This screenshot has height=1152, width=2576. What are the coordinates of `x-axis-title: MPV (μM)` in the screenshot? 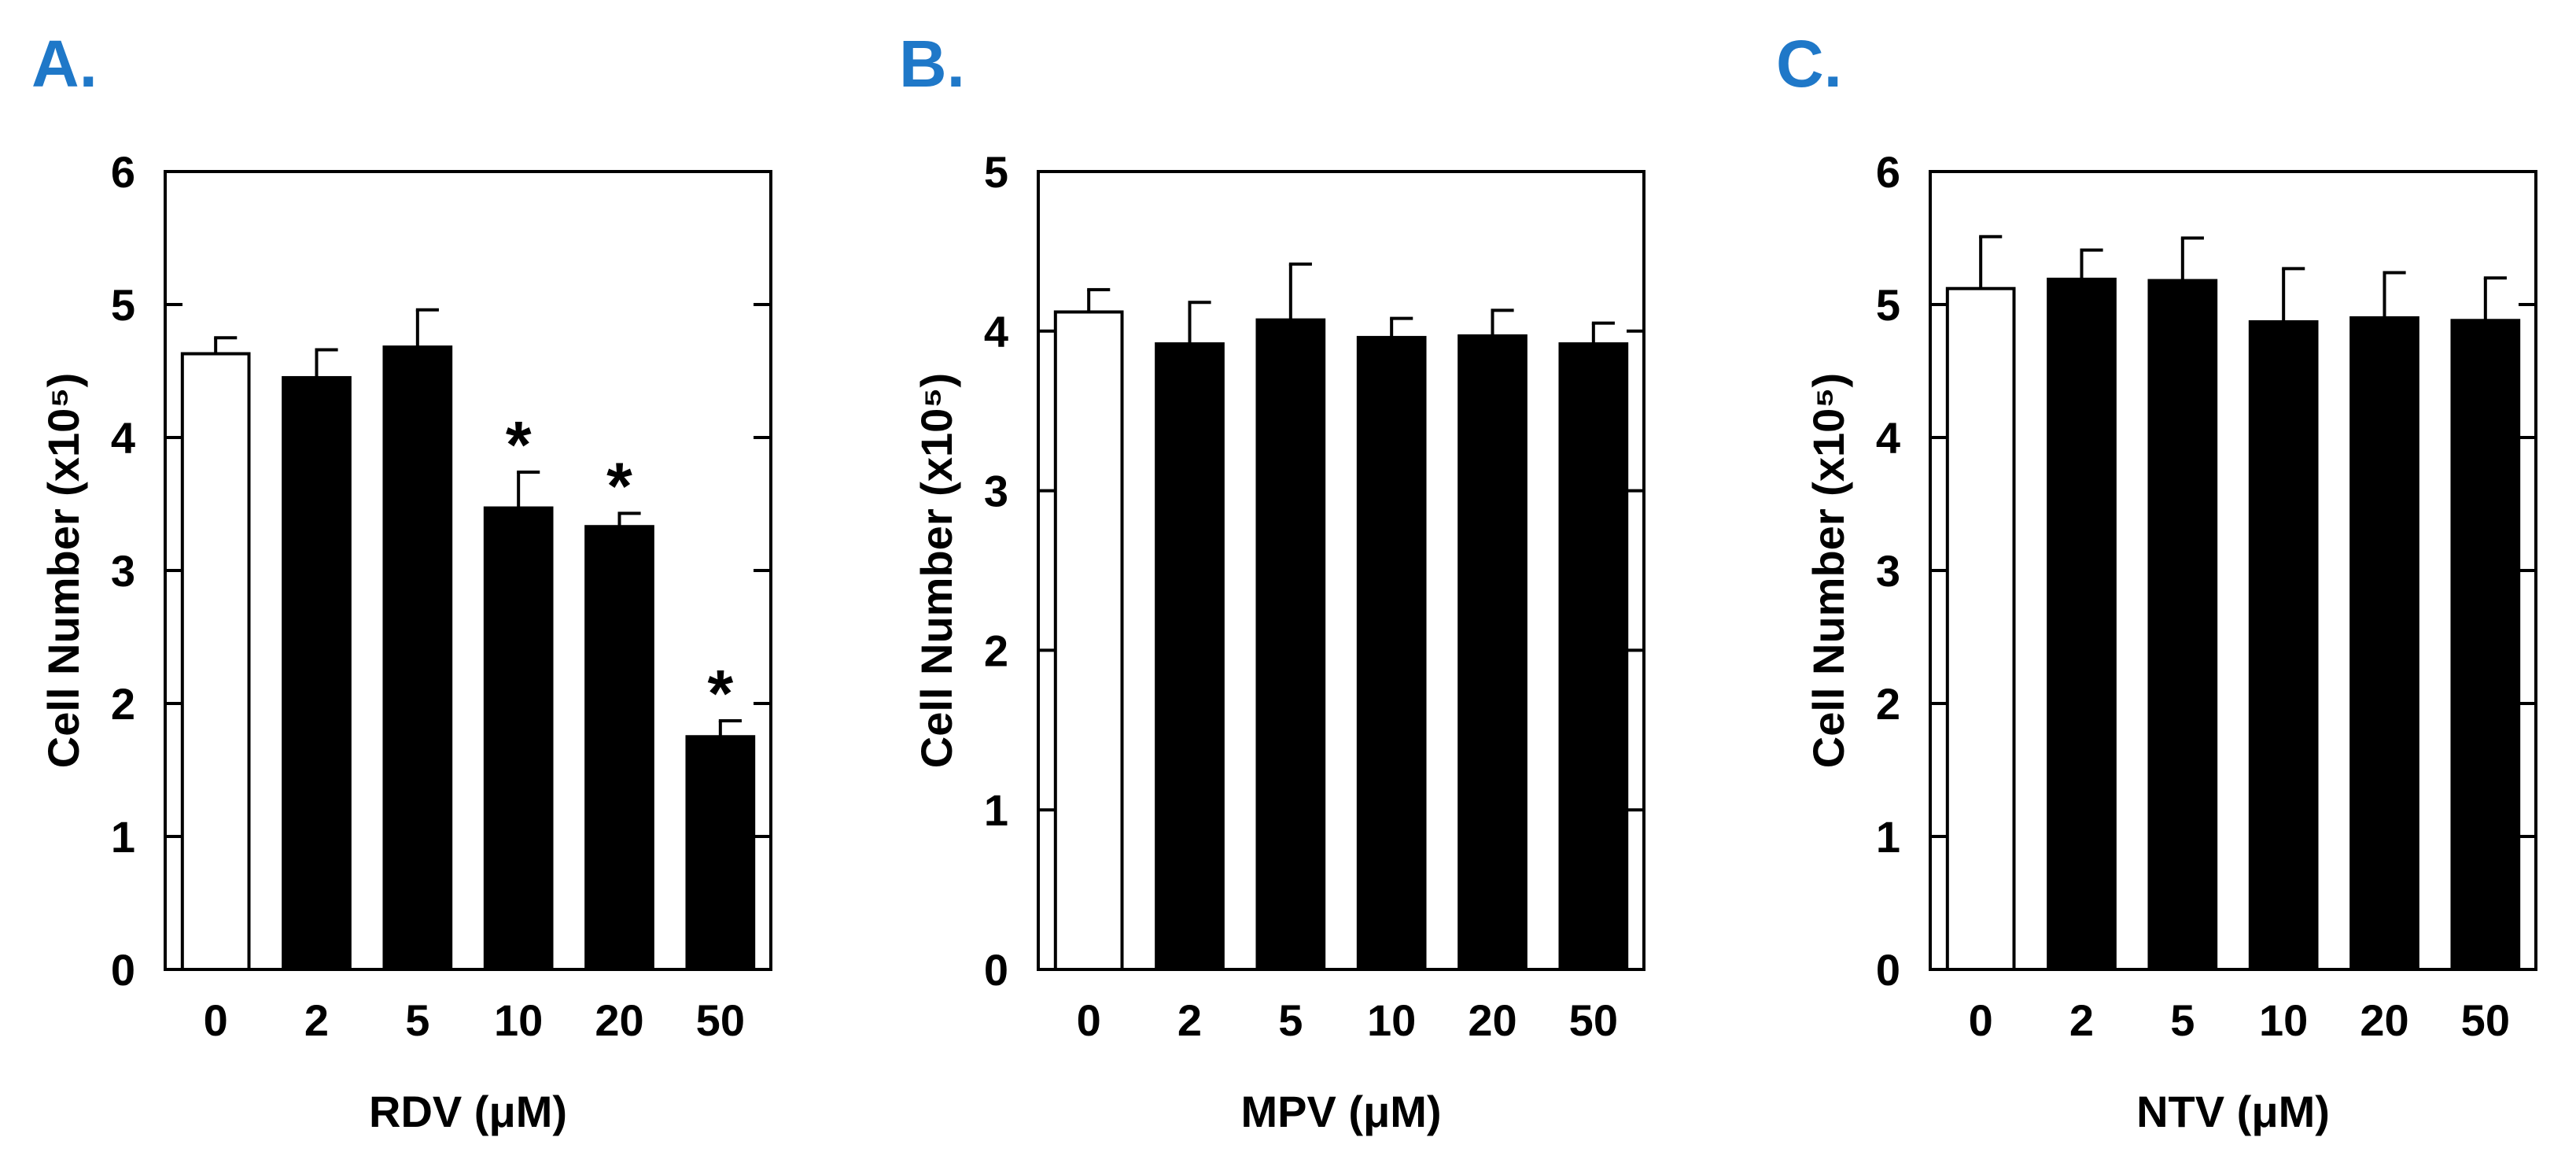 It's located at (1340, 1111).